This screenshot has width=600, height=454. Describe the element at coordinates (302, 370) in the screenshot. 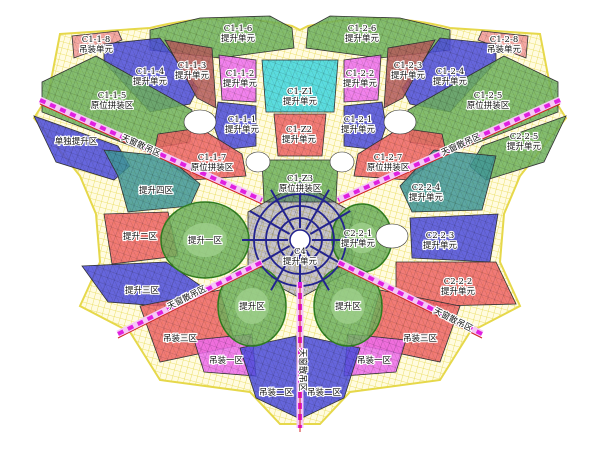

I see `skylight-label: 天窗散吊区` at that location.